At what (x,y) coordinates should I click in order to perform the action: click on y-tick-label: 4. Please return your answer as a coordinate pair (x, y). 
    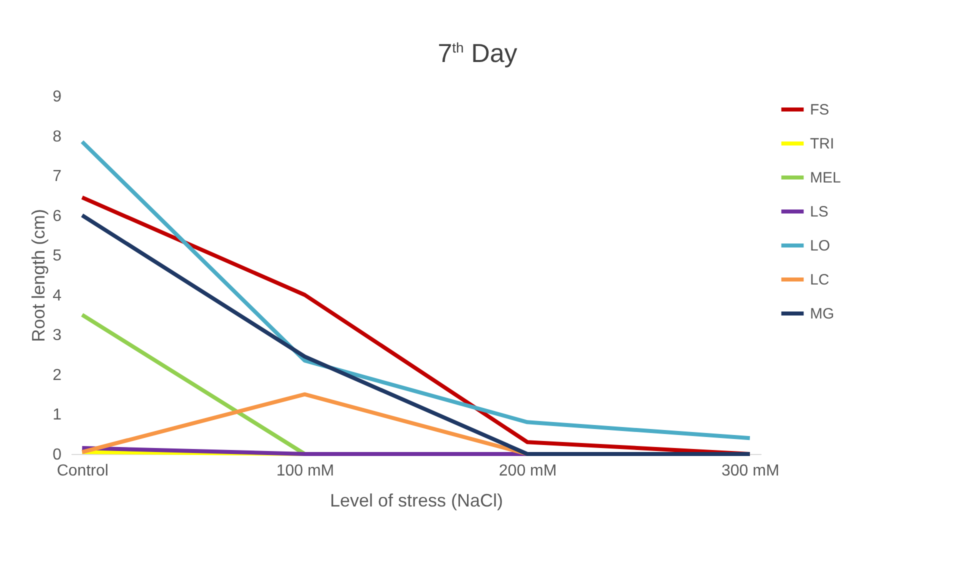
    Looking at the image, I should click on (57, 295).